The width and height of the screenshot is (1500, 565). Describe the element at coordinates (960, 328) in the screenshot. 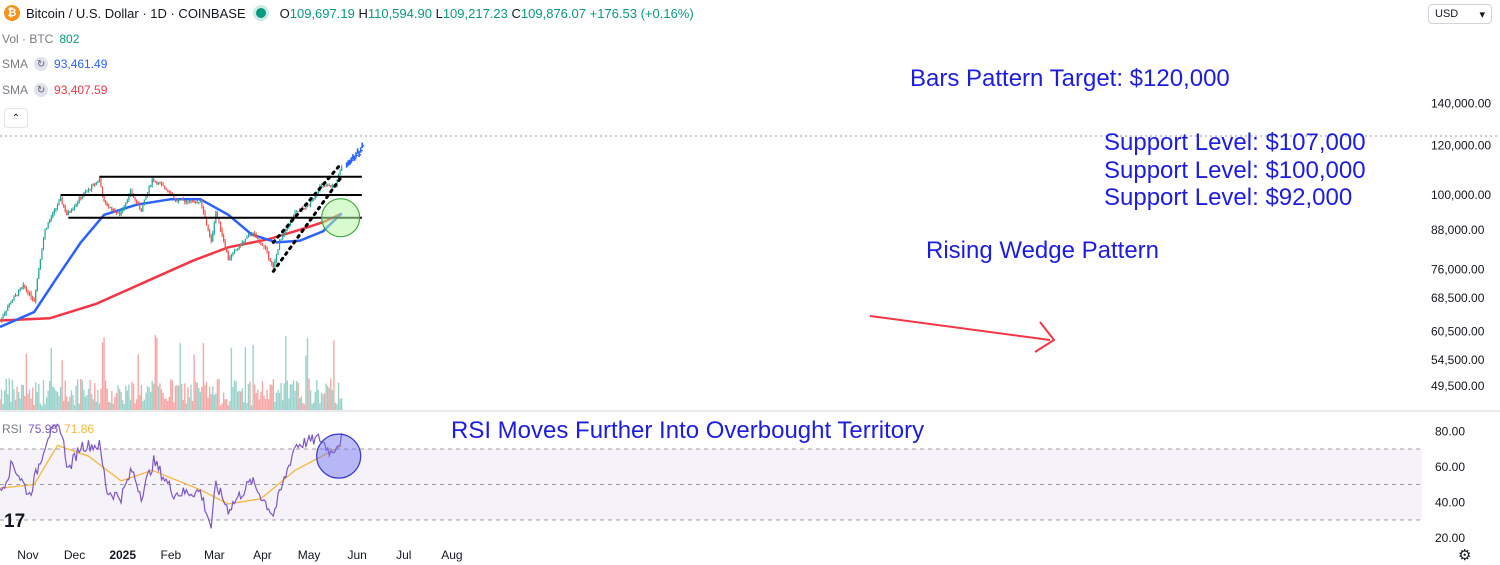

I see `trend-arrow-shaft` at that location.